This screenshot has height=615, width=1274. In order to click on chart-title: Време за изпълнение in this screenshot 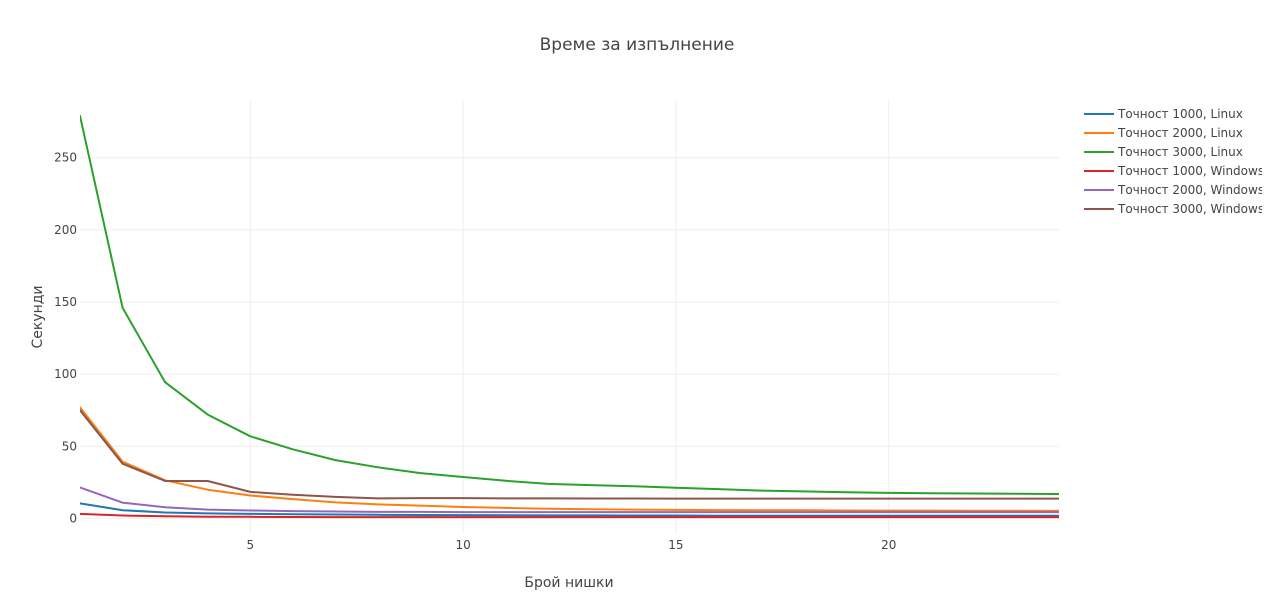, I will do `click(637, 45)`.